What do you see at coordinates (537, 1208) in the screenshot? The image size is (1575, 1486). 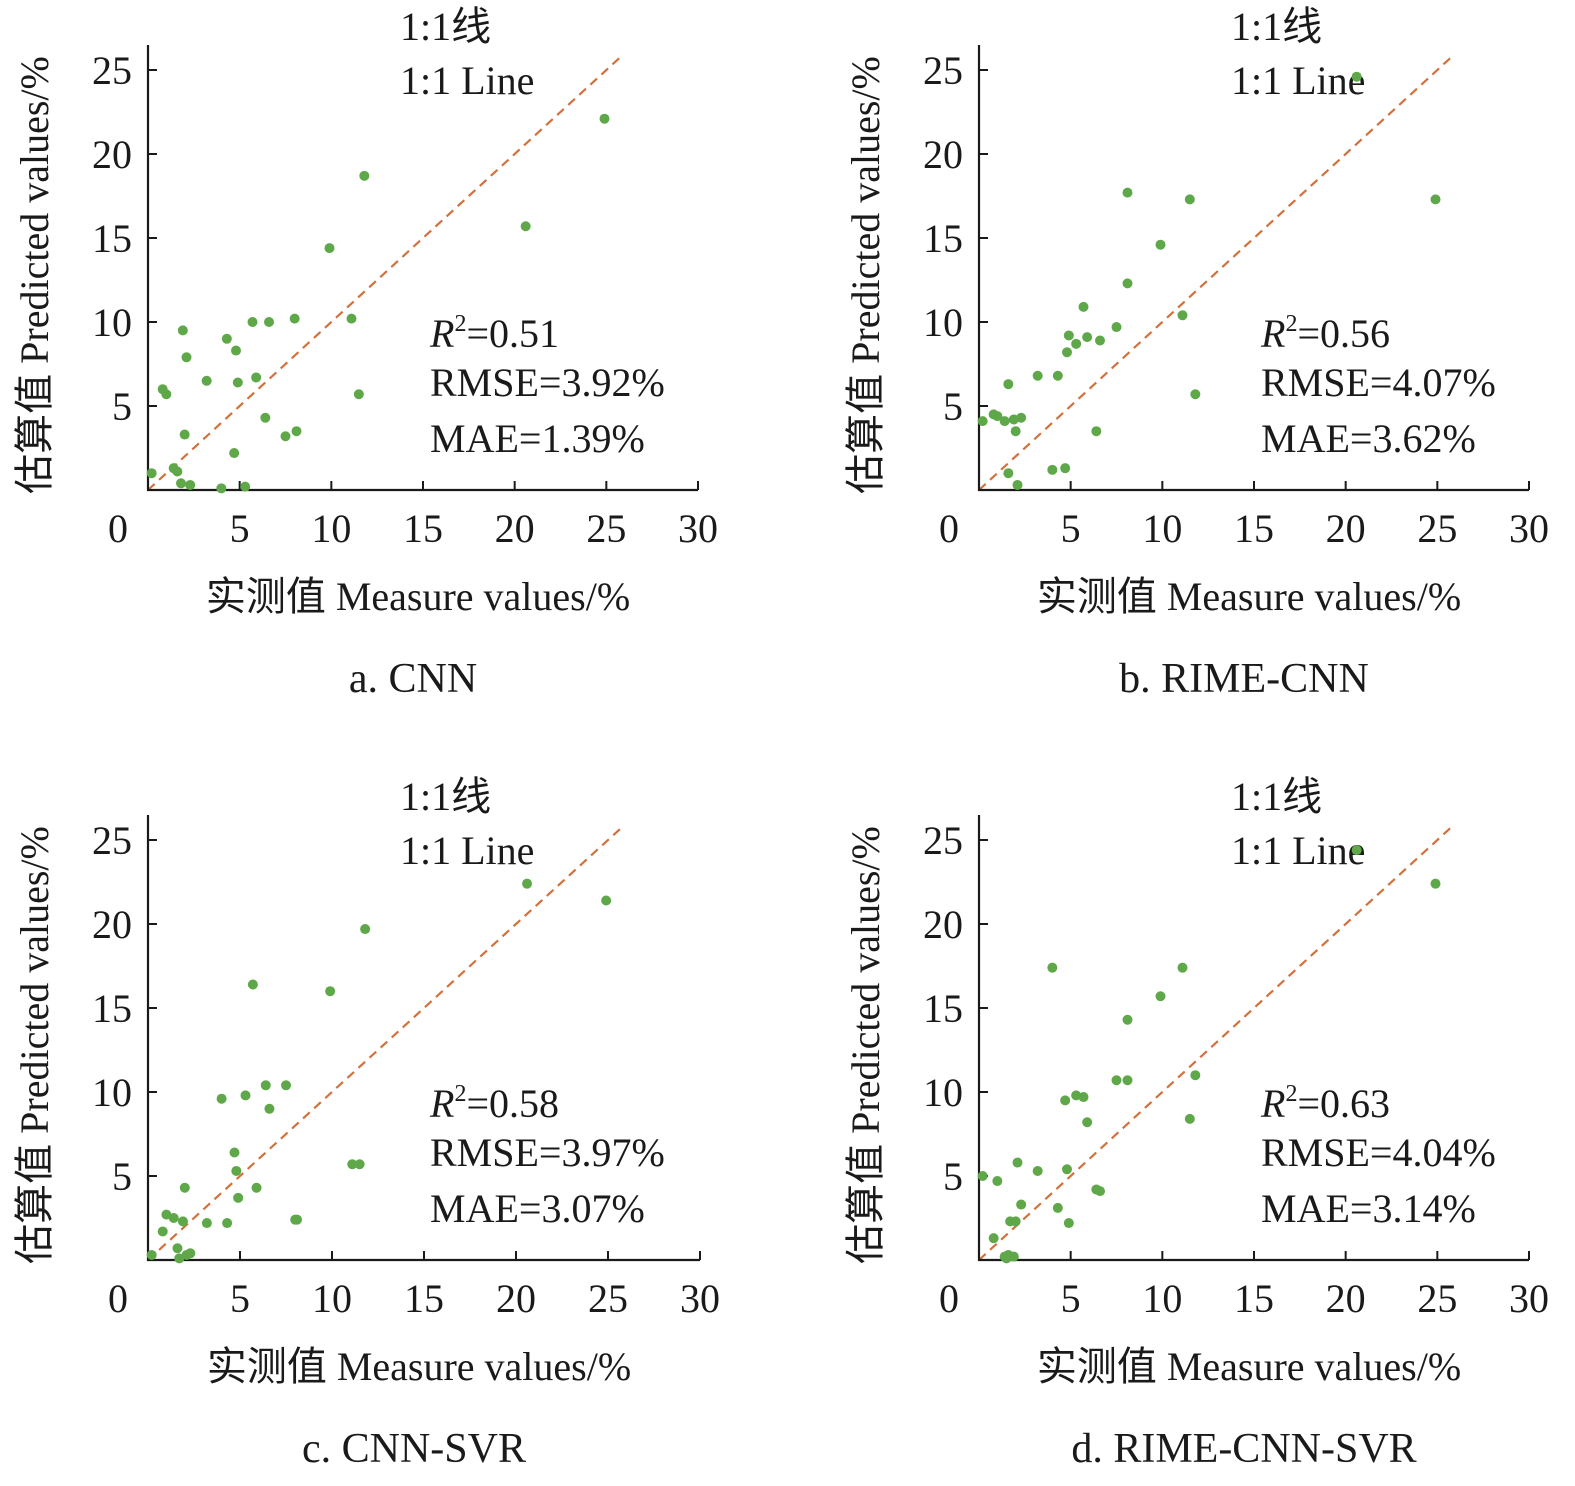 I see `metric-mae: MAE=3.07%` at bounding box center [537, 1208].